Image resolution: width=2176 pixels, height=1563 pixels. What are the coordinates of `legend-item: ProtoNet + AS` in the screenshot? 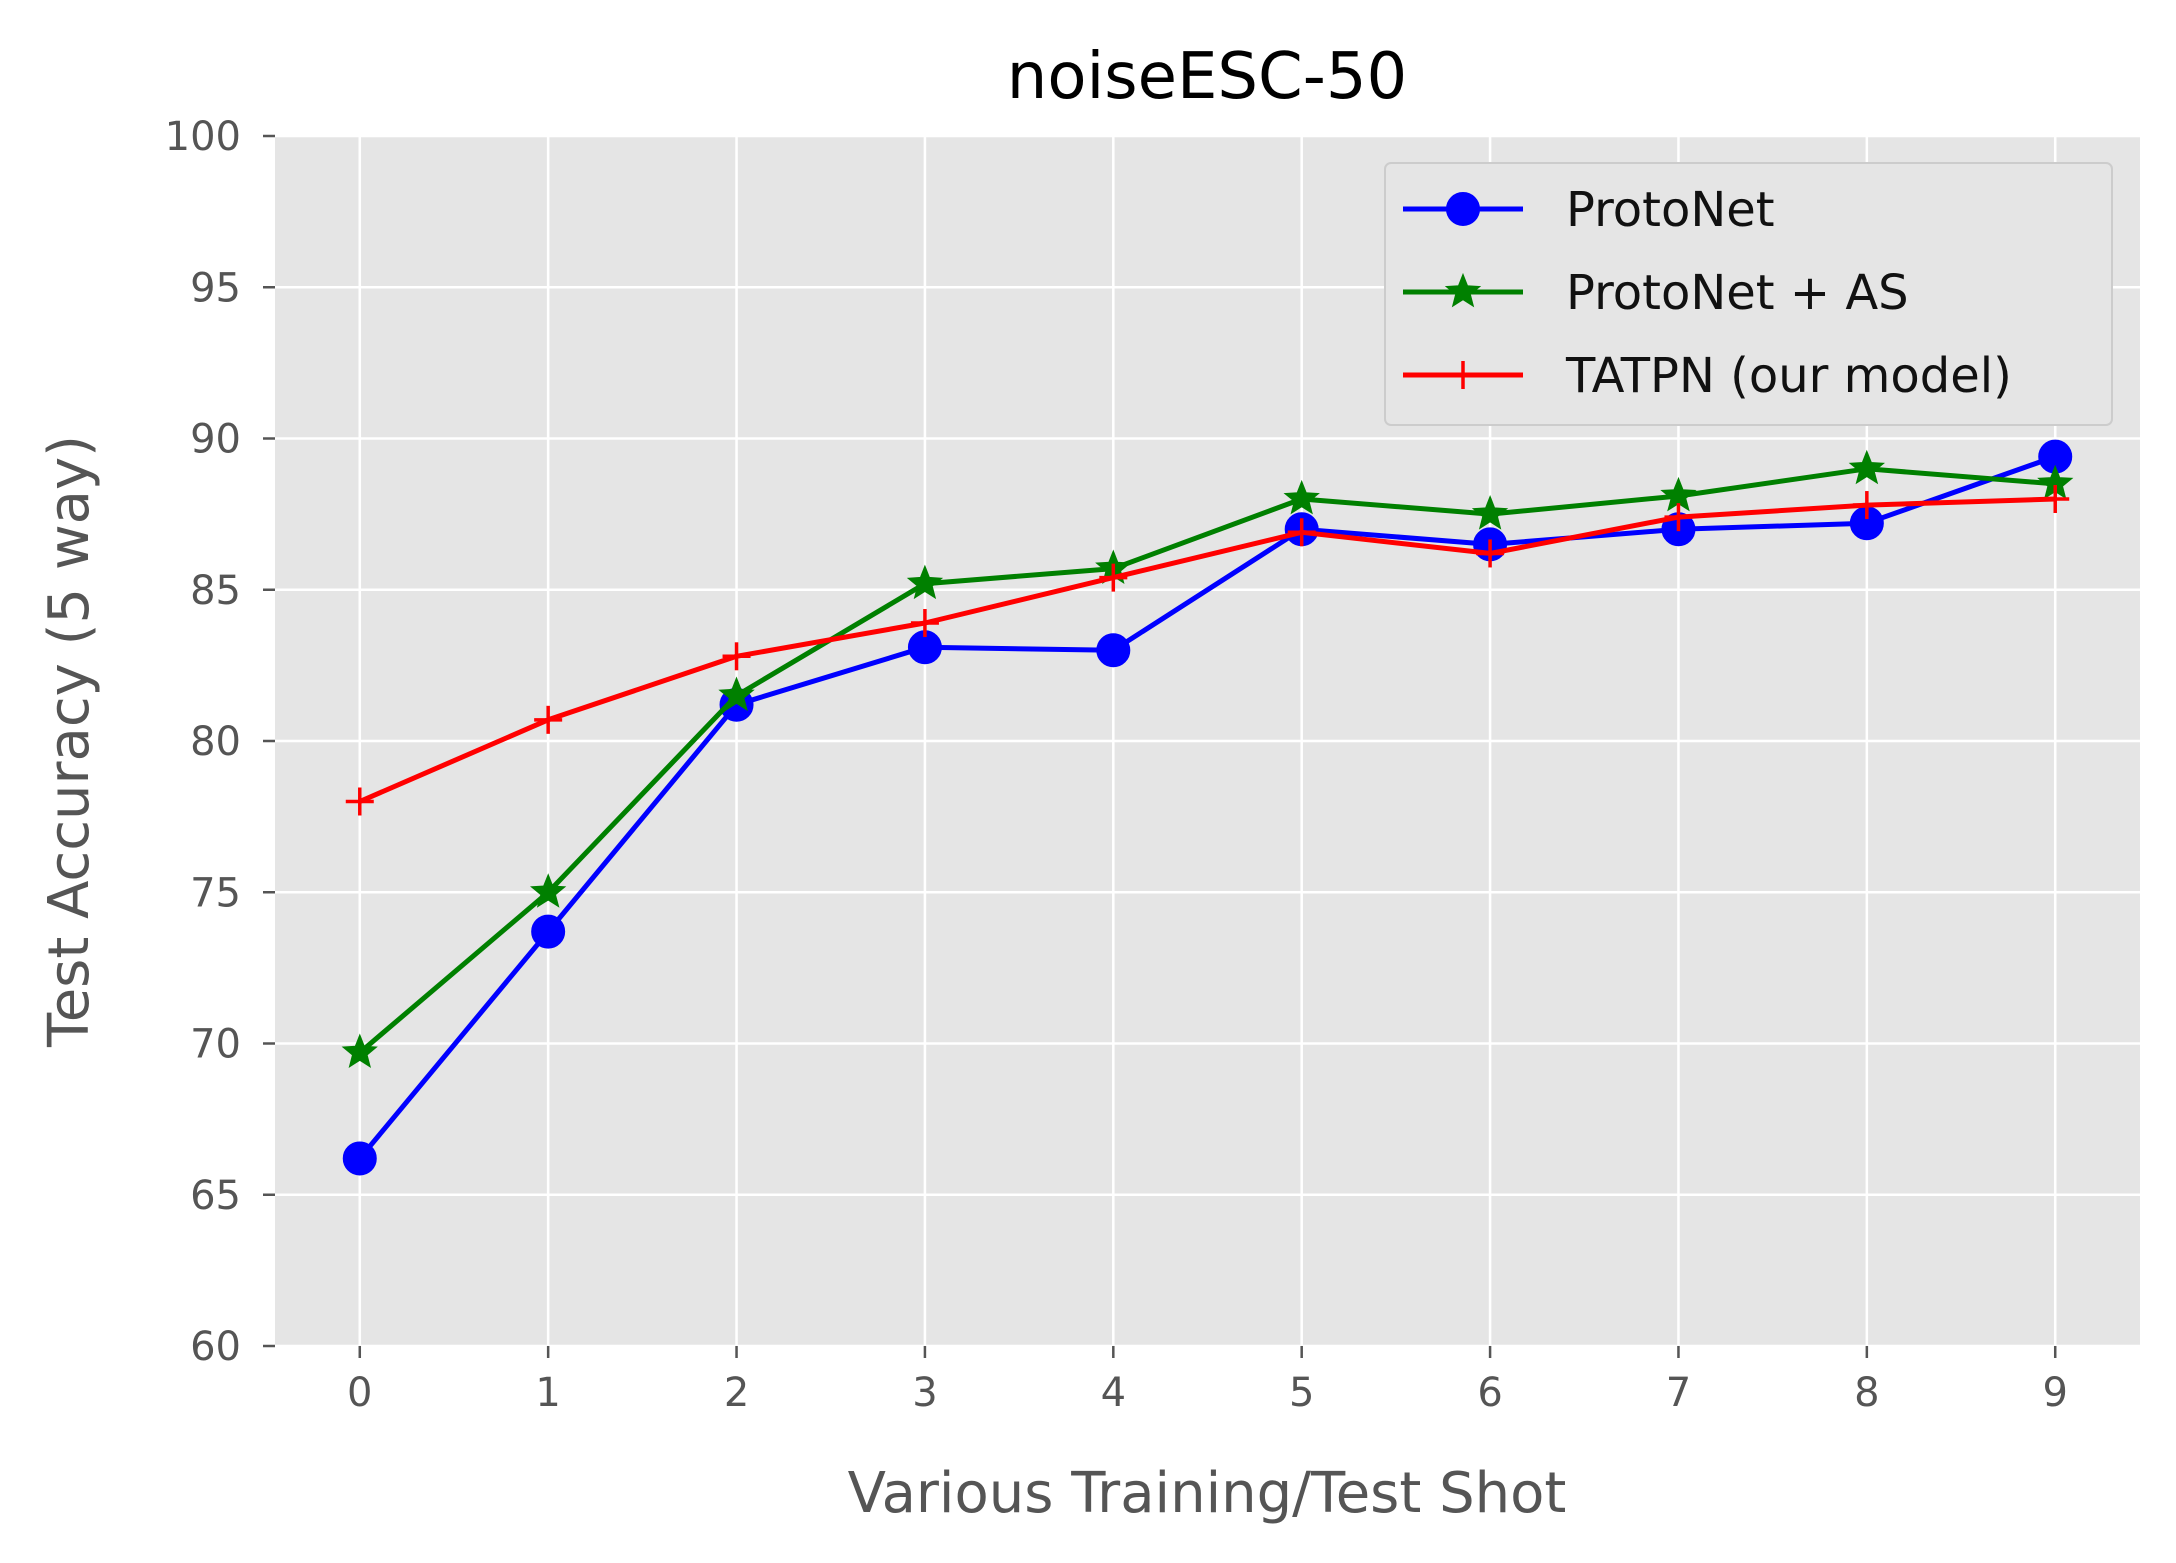 It's located at (1656, 293).